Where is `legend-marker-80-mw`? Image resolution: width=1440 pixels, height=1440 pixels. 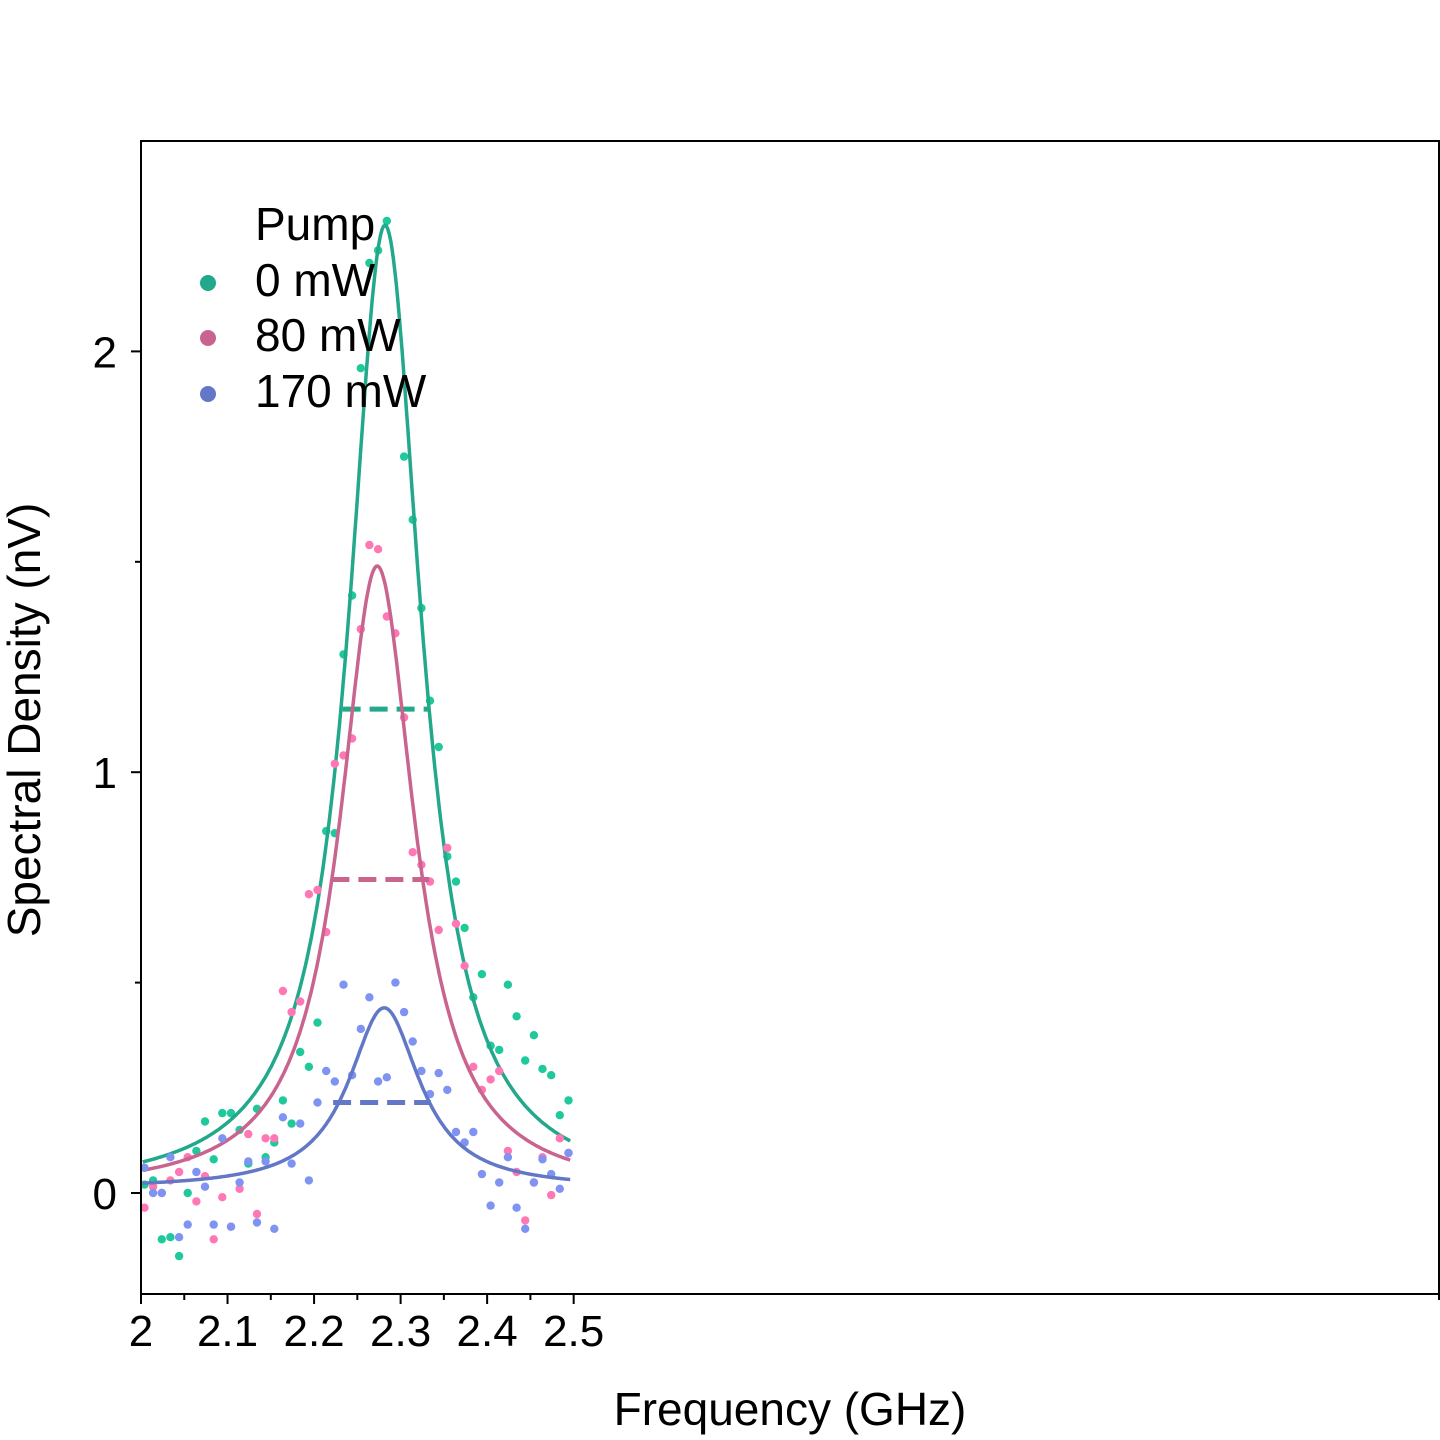
legend-marker-80-mw is located at coordinates (208, 338).